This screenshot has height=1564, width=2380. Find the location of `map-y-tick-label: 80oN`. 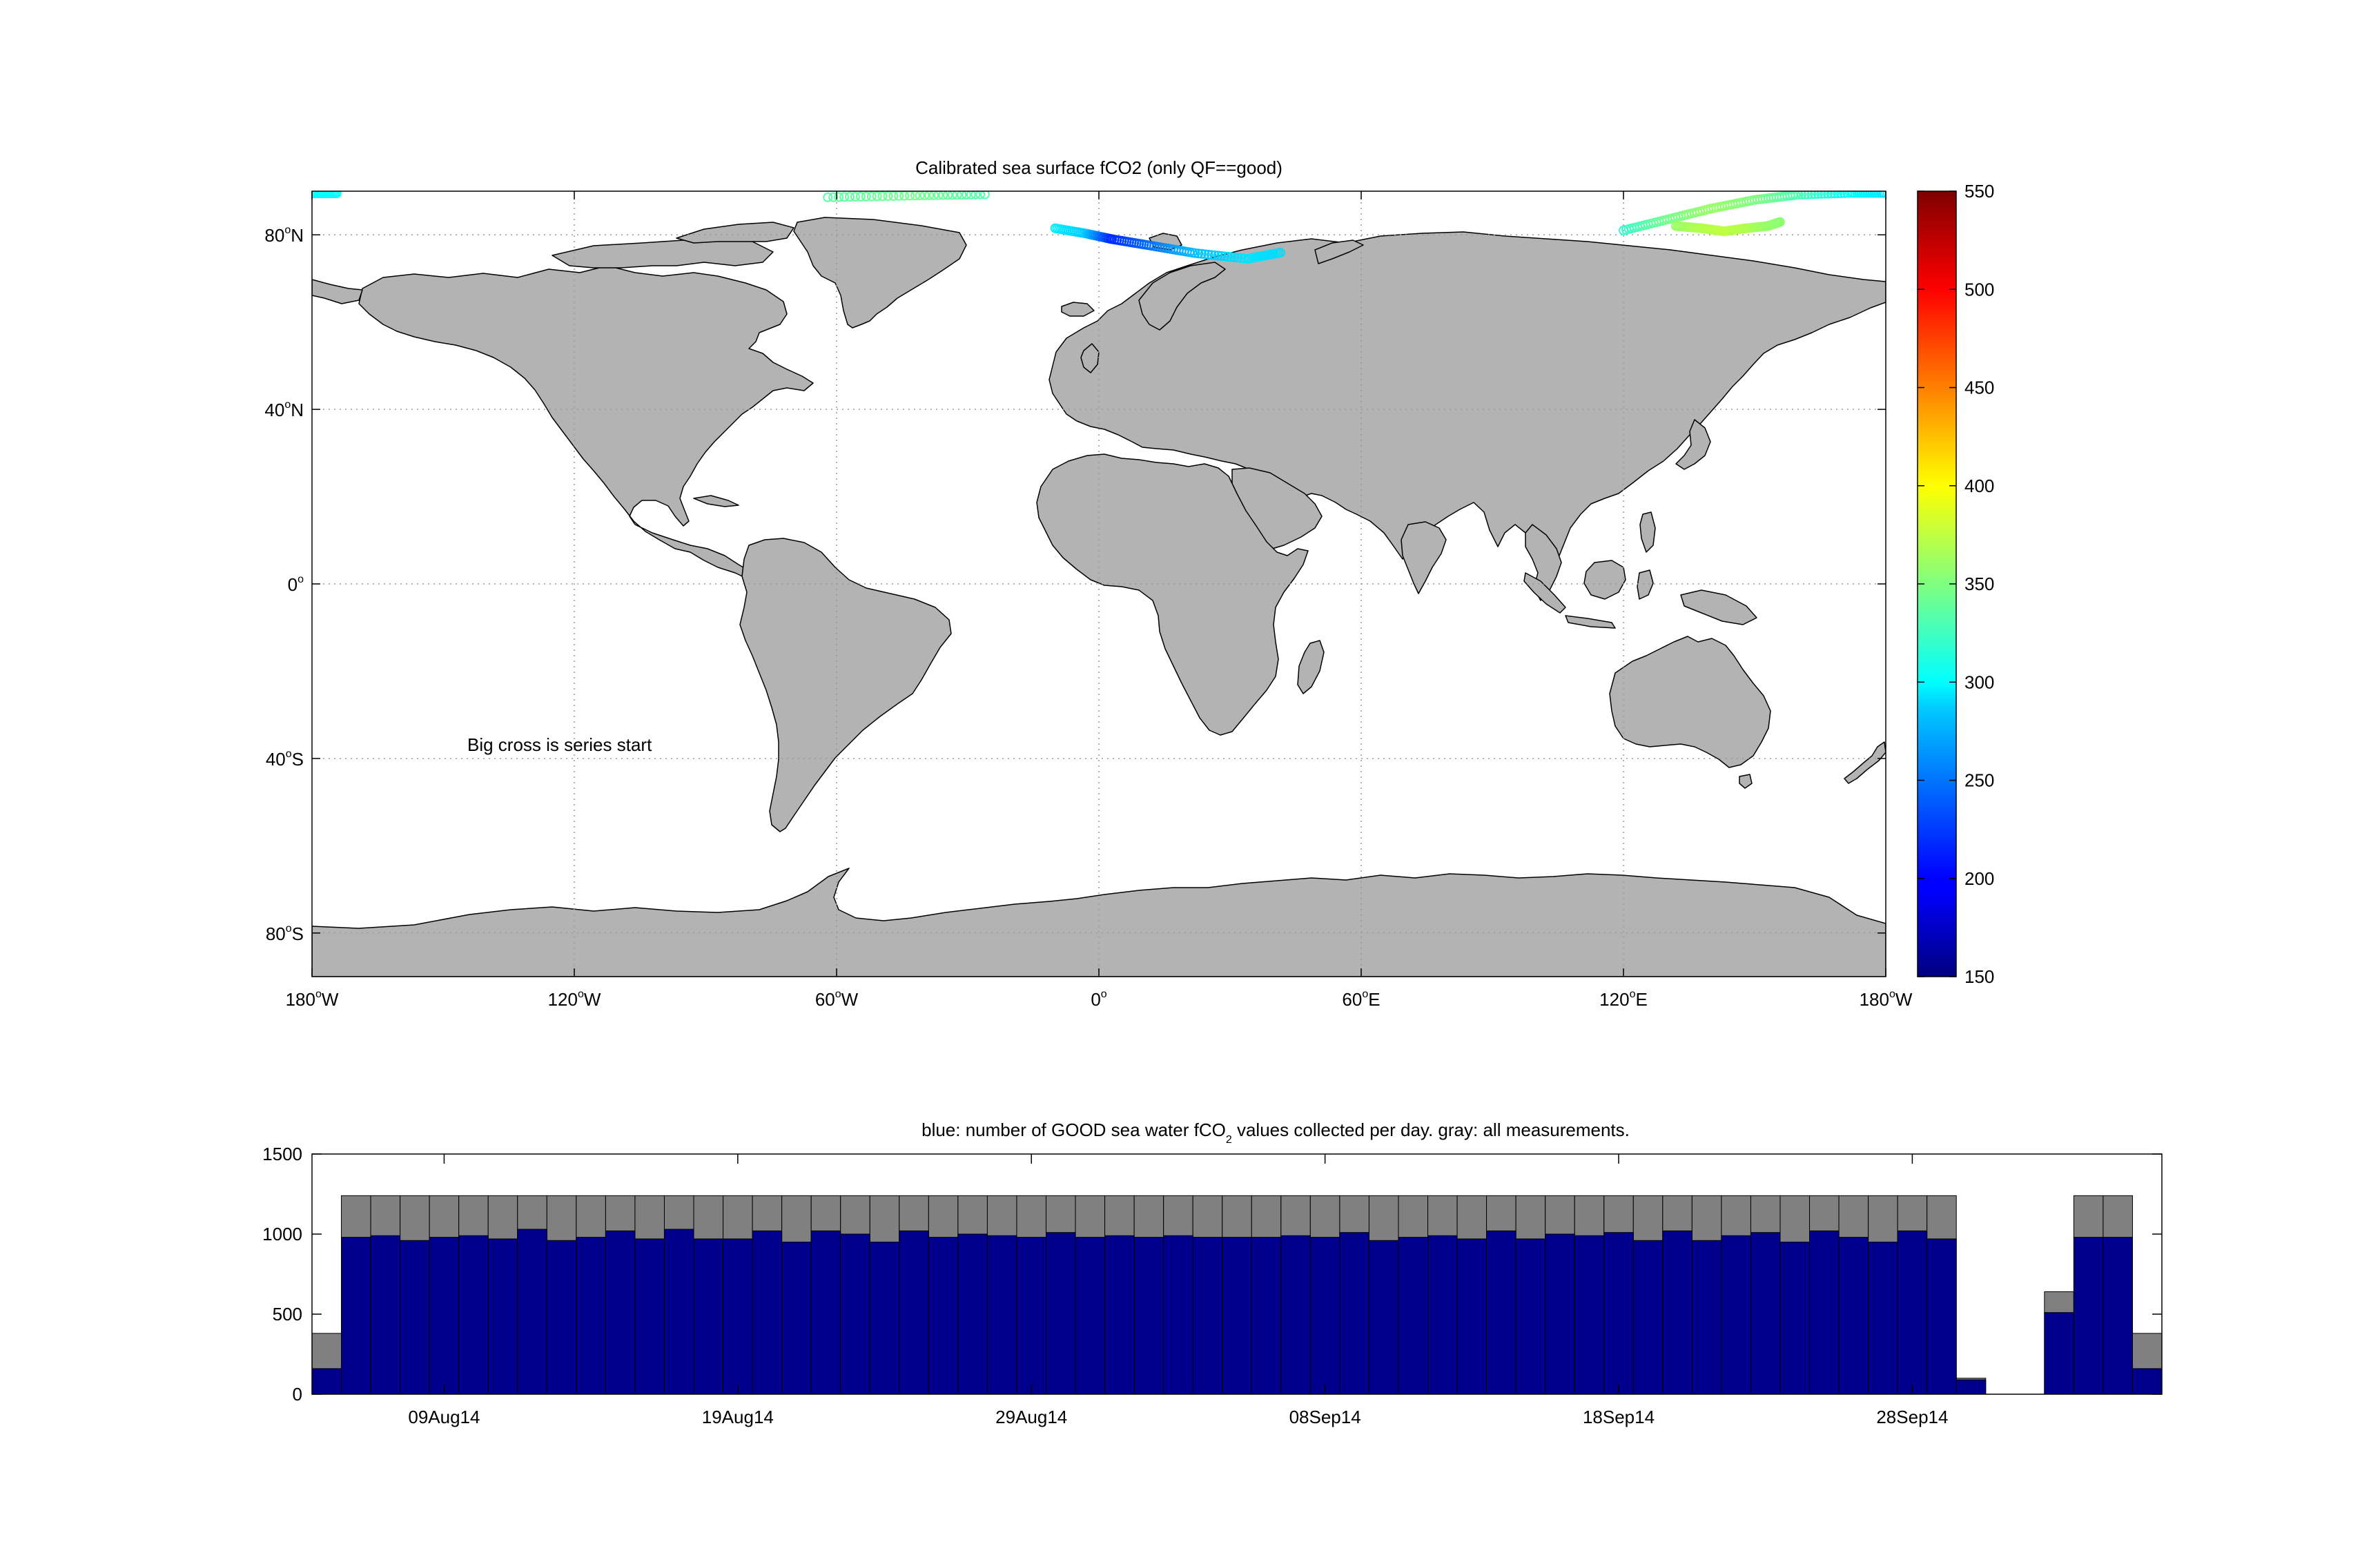

map-y-tick-label: 80oN is located at coordinates (284, 235).